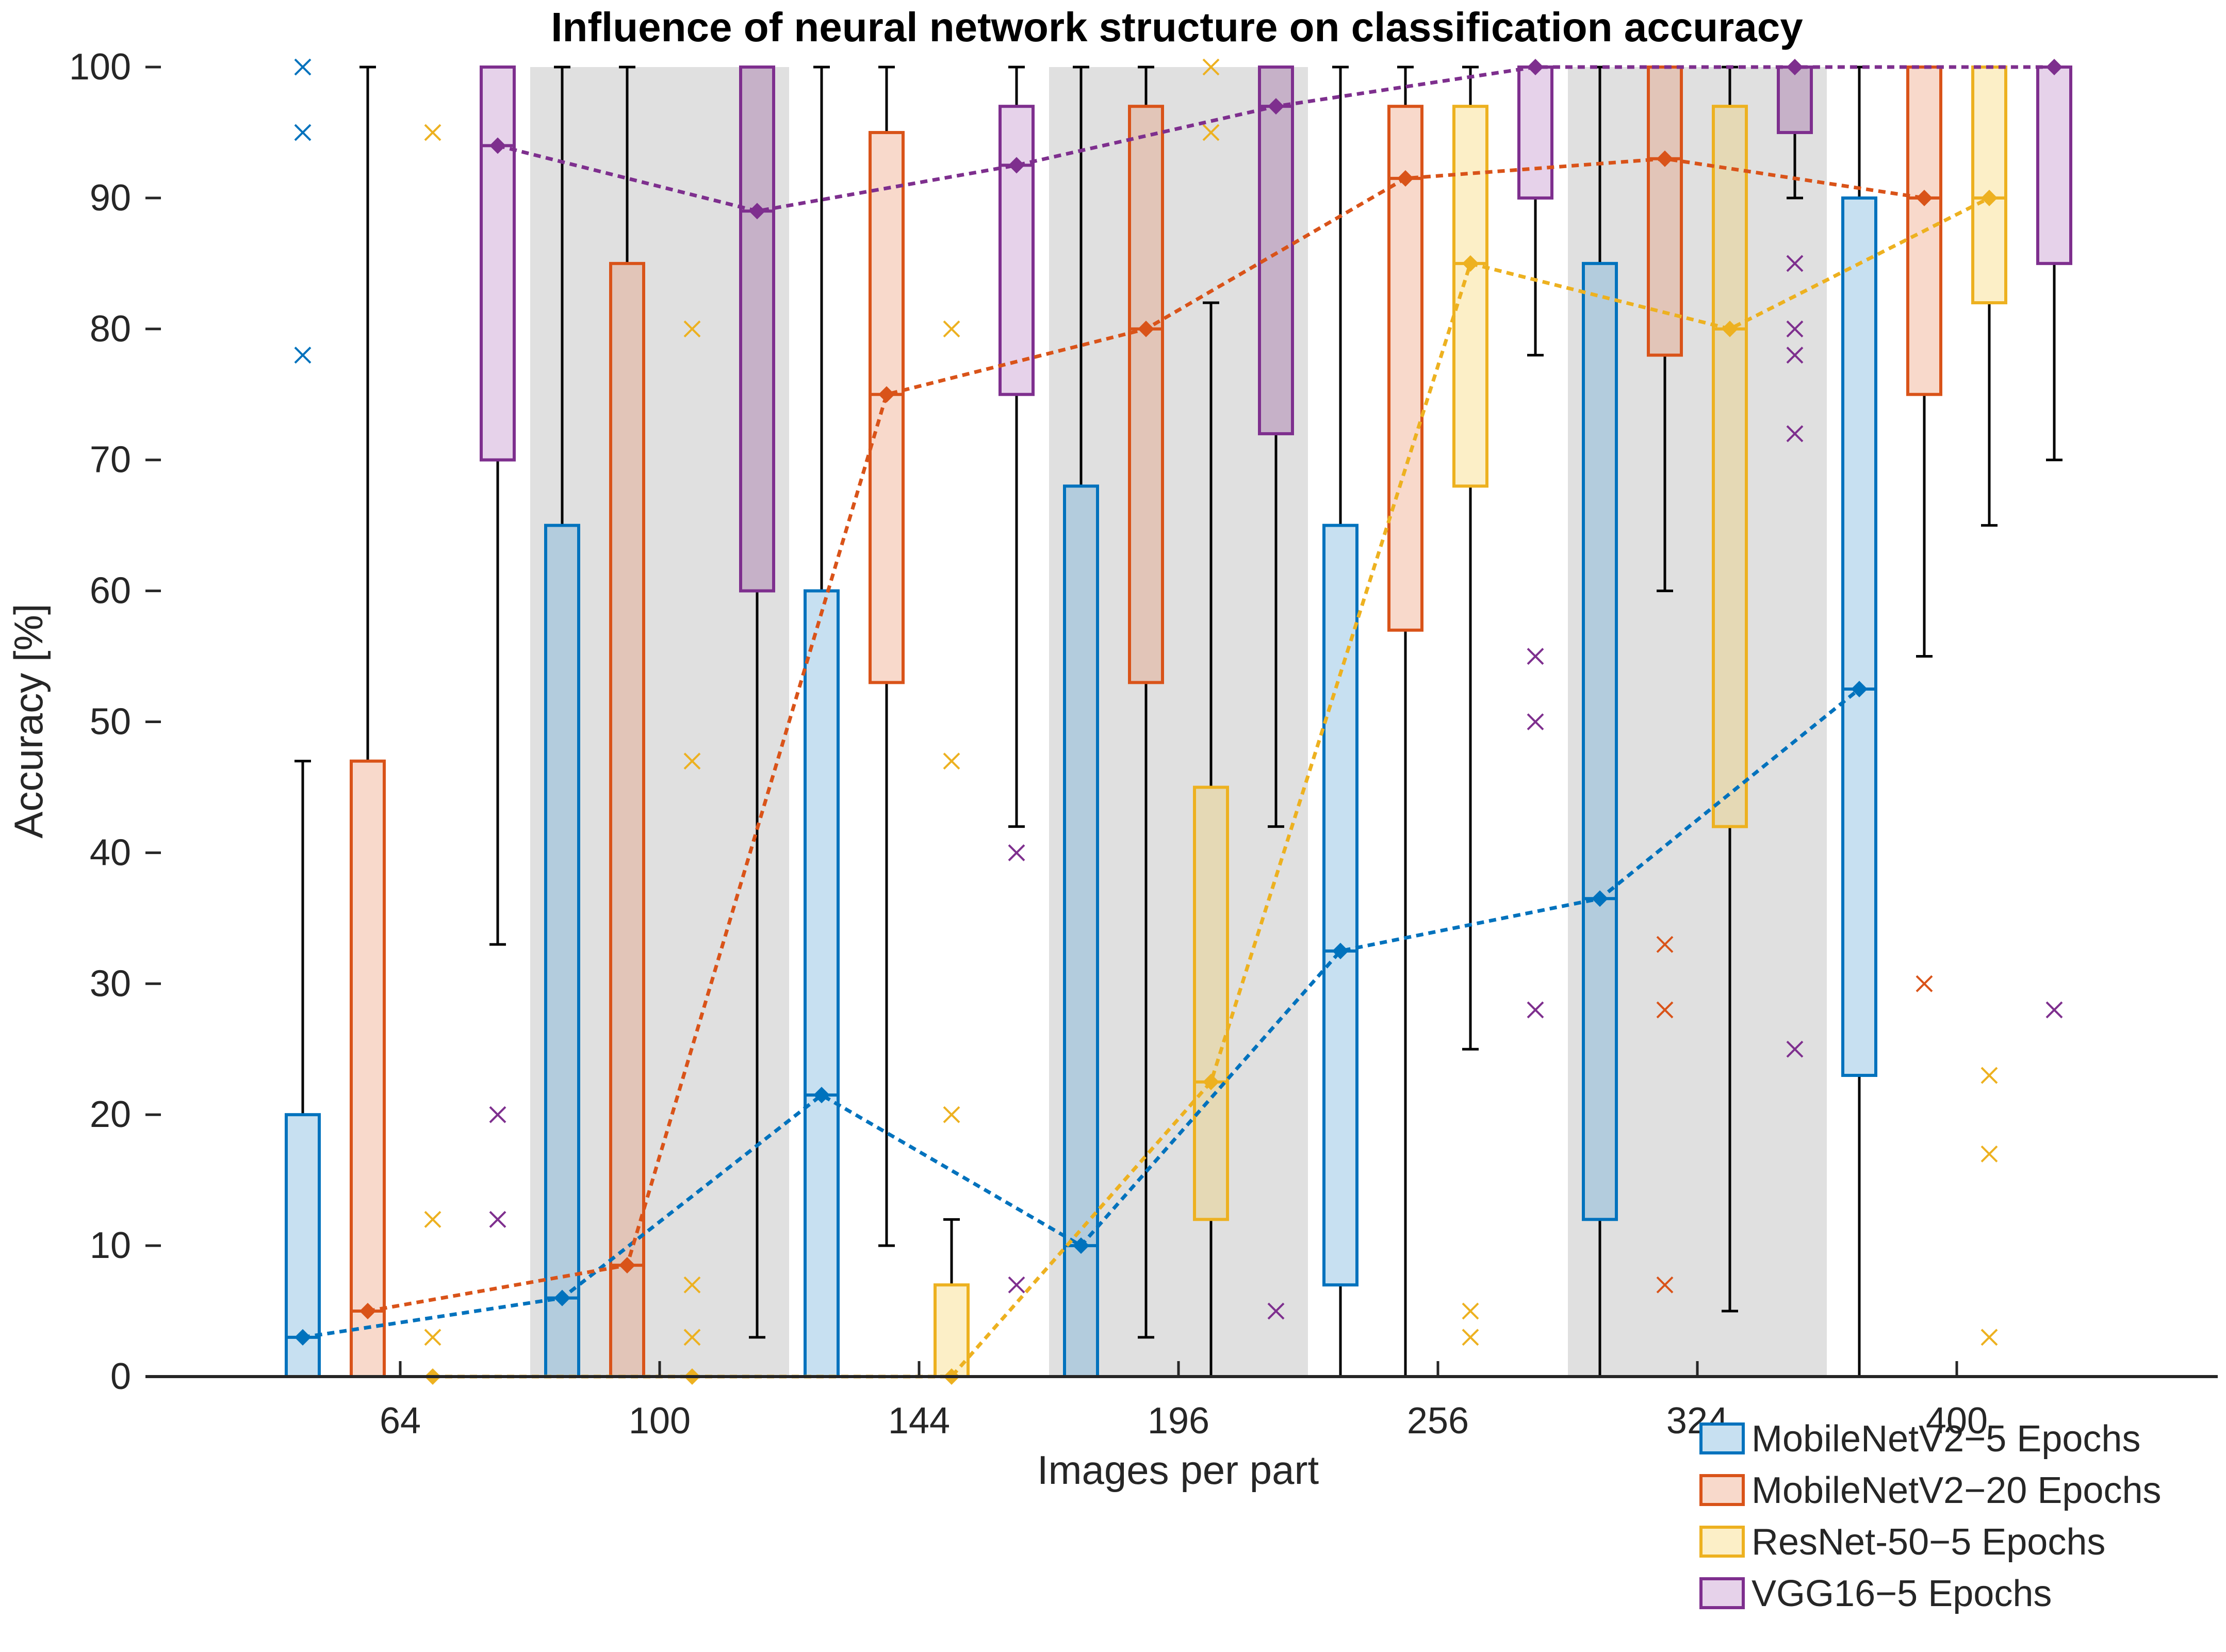 The image size is (2226, 1652). Describe the element at coordinates (1957, 1490) in the screenshot. I see `legend-label: MobileNetV2−20 Epochs` at that location.